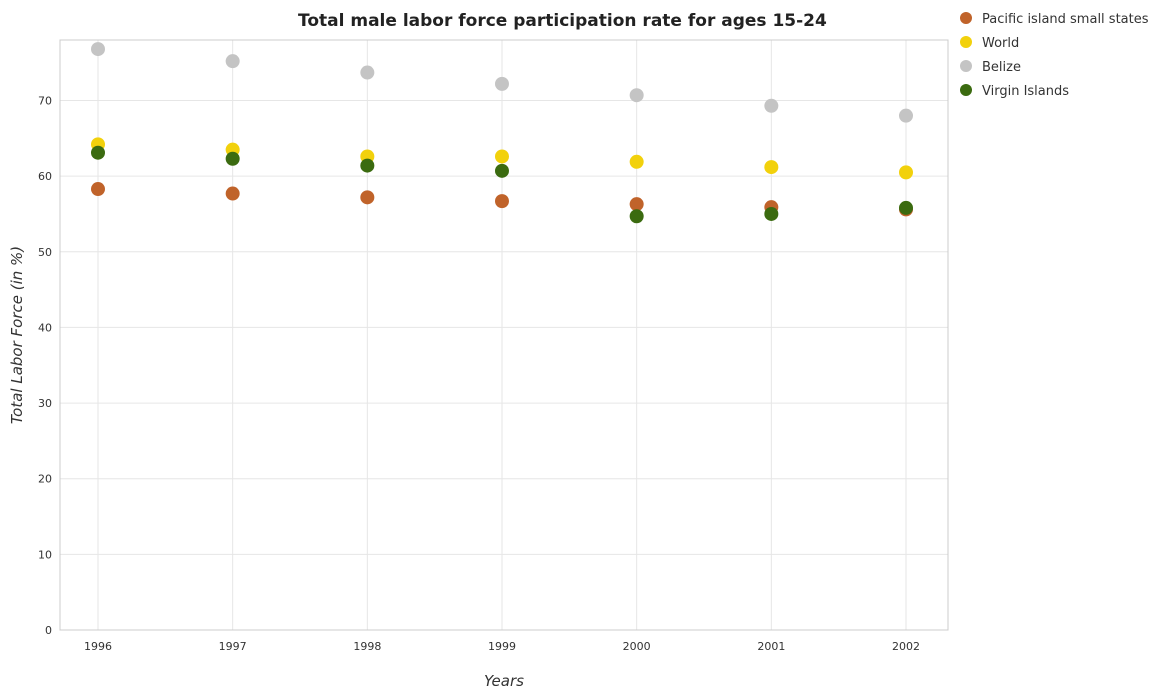 Image resolution: width=1162 pixels, height=700 pixels. Describe the element at coordinates (45, 176) in the screenshot. I see `y-tick-label: 60` at that location.